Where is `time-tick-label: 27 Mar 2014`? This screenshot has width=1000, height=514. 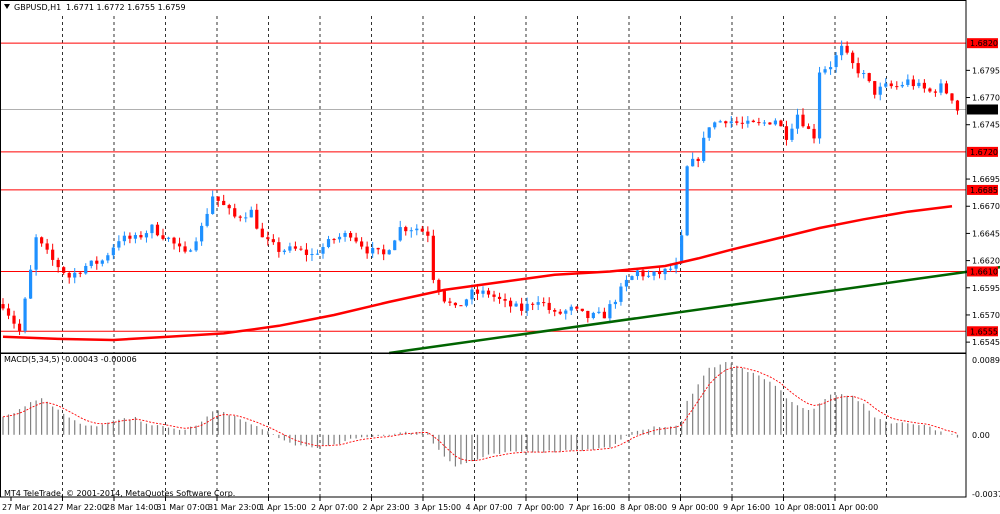
time-tick-label: 27 Mar 2014 is located at coordinates (27, 507).